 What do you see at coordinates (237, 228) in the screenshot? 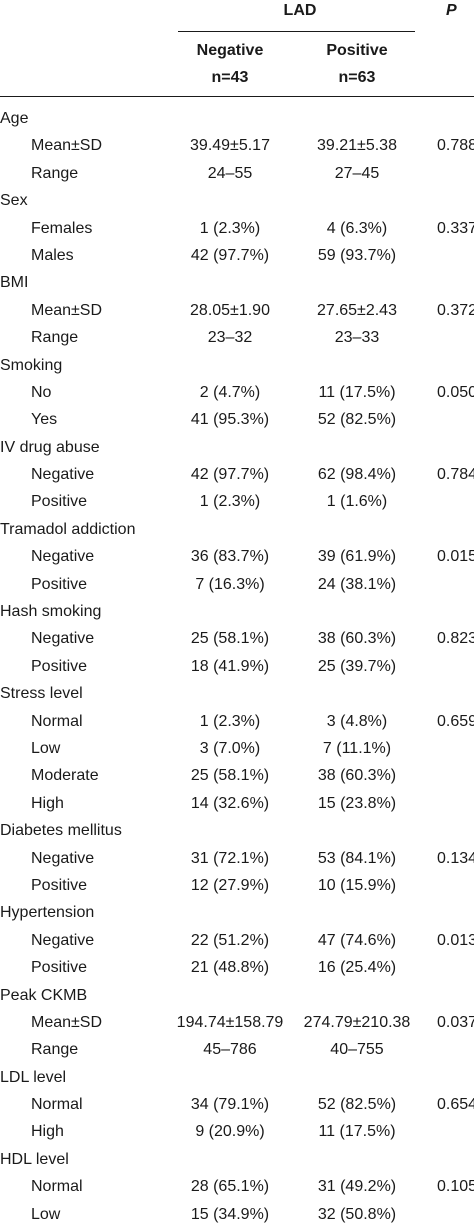
I see `table-row: Females 1 (2.3%) 4 (6.3%) 0.337` at bounding box center [237, 228].